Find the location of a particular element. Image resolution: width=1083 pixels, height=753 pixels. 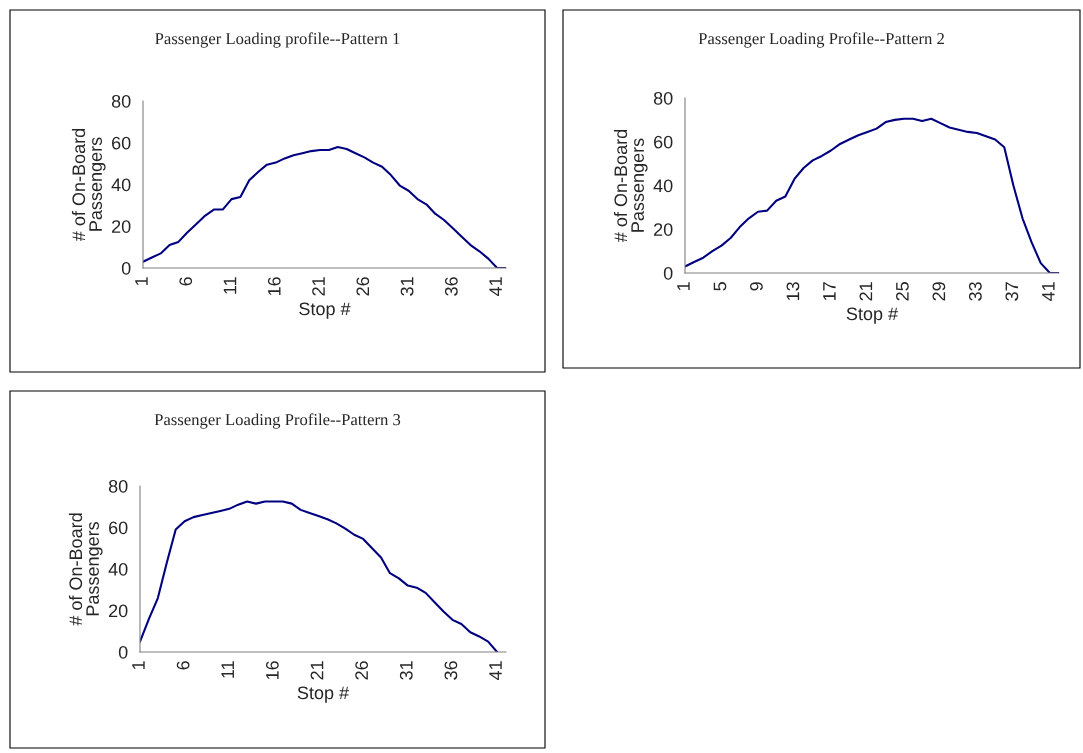

chart-title: Passenger Loading Profile--Pattern 3 is located at coordinates (277, 421).